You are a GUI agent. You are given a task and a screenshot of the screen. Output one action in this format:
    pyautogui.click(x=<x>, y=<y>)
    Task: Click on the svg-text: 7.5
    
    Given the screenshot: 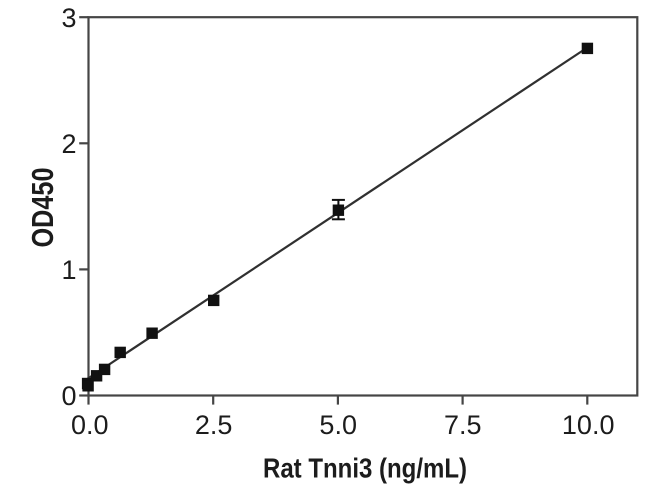 What is the action you would take?
    pyautogui.click(x=463, y=425)
    